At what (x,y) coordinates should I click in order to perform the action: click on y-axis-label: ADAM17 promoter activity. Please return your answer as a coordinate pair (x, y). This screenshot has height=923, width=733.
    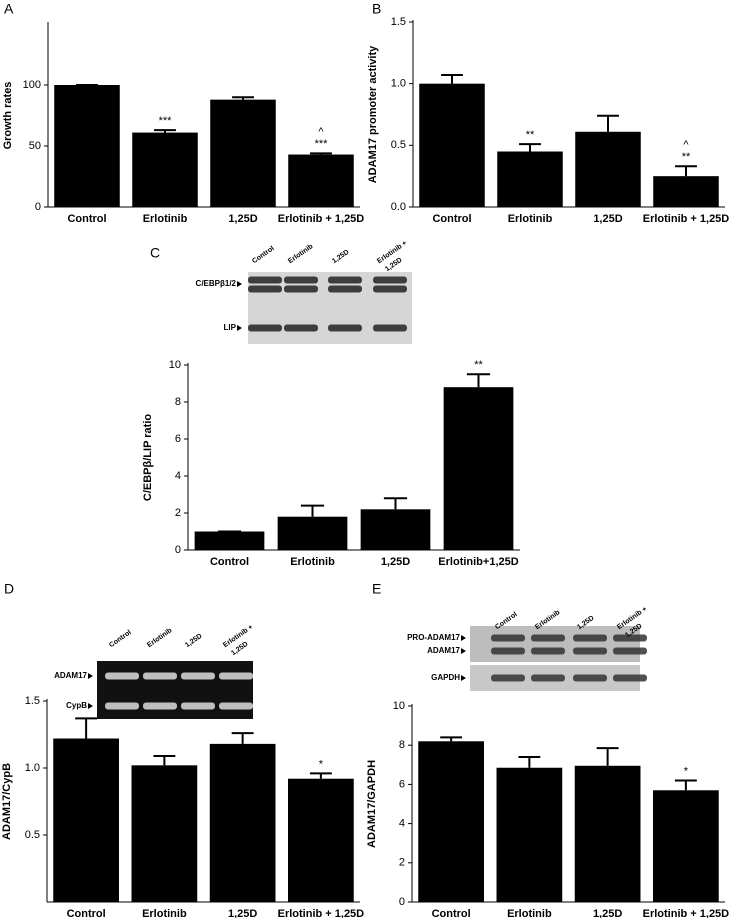
    Looking at the image, I should click on (373, 114).